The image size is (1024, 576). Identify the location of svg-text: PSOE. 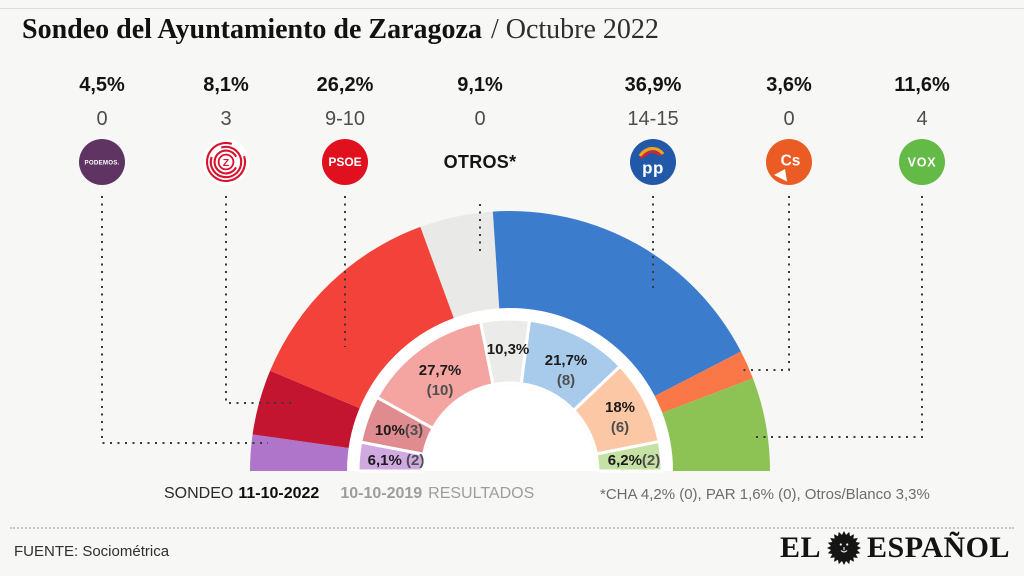
(344, 162).